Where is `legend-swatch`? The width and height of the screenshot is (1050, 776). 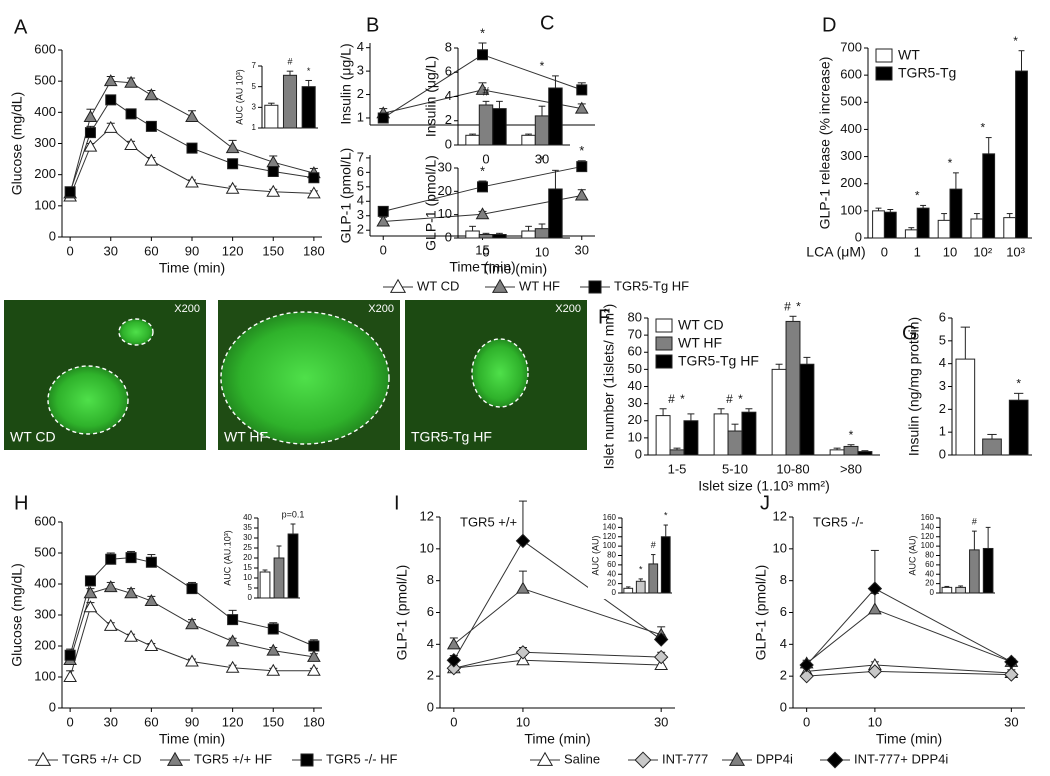
legend-swatch is located at coordinates (664, 361).